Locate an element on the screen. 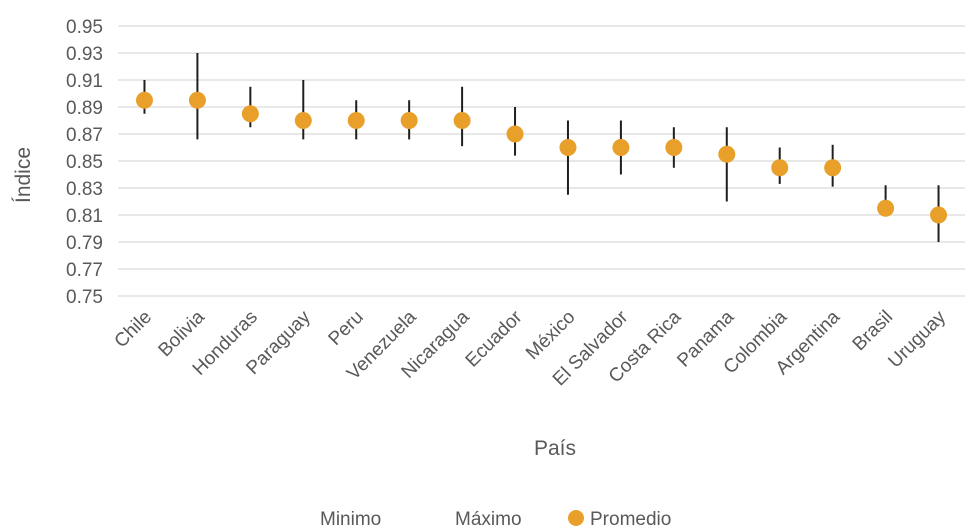 The image size is (977, 531). y-tick-label: 0.91 is located at coordinates (84, 81).